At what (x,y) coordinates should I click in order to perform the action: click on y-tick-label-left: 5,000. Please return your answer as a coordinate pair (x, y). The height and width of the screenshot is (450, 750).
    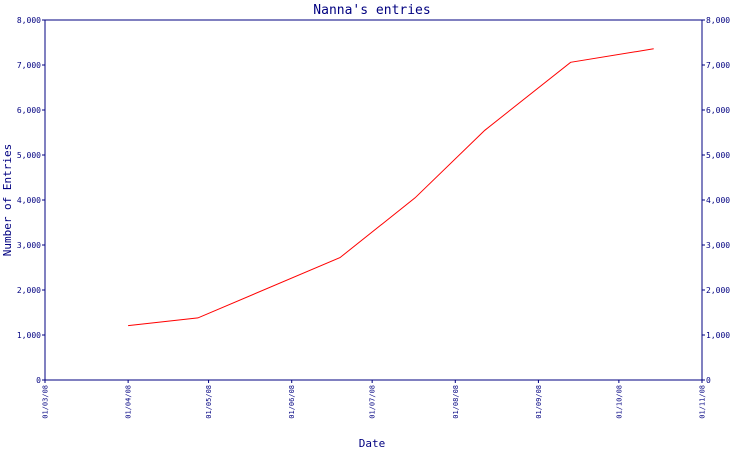
    Looking at the image, I should click on (29, 155).